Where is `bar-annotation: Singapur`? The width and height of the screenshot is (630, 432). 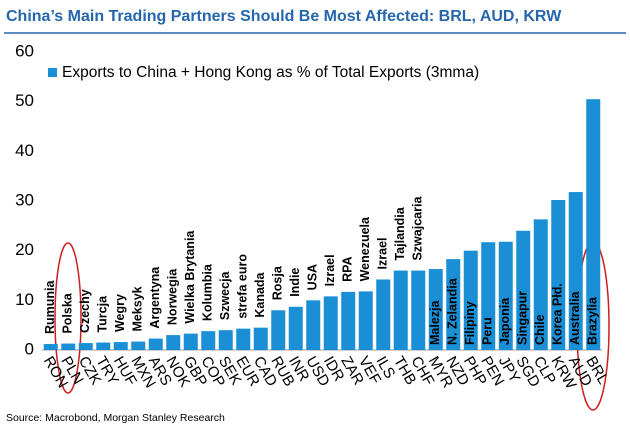
bar-annotation: Singapur is located at coordinates (523, 318).